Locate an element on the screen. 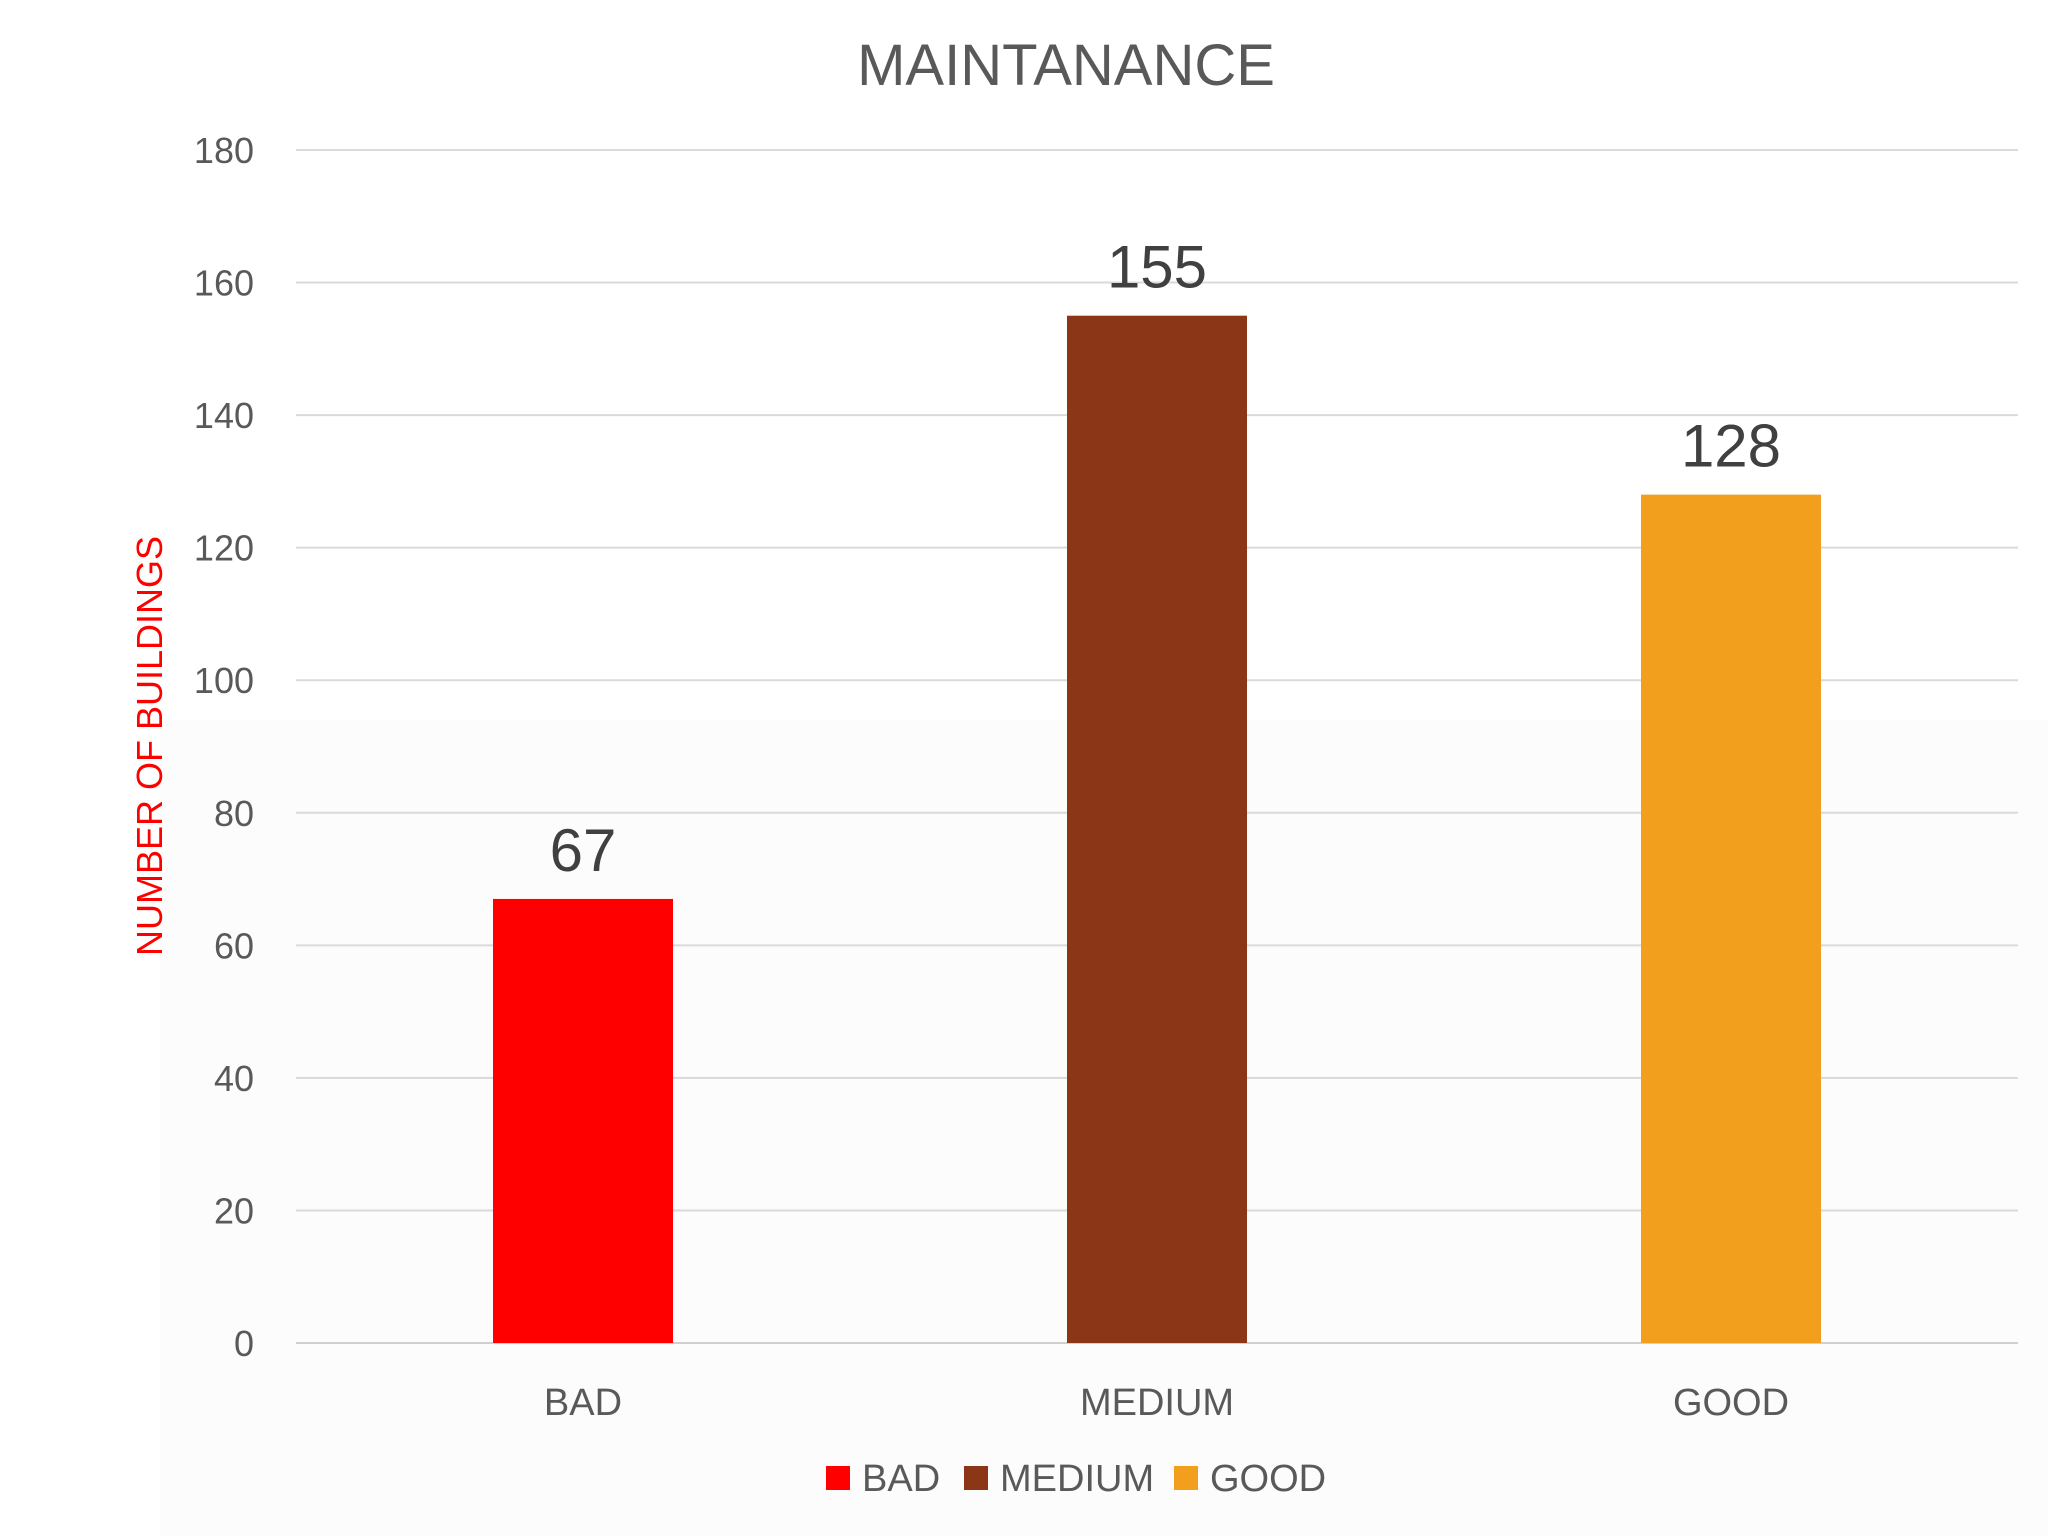 This screenshot has width=2048, height=1536. legend-item-good: GOOD is located at coordinates (1250, 1479).